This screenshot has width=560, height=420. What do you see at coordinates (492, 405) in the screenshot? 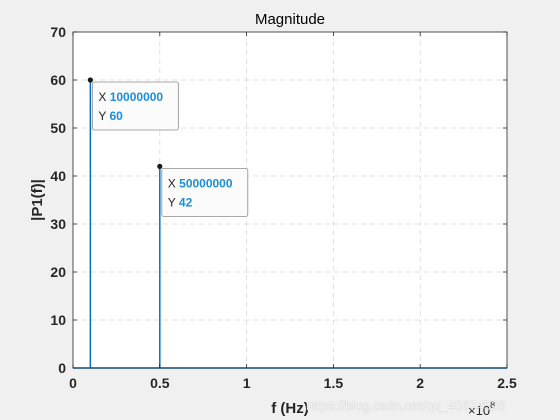
I see `x-exponent-power: 8` at bounding box center [492, 405].